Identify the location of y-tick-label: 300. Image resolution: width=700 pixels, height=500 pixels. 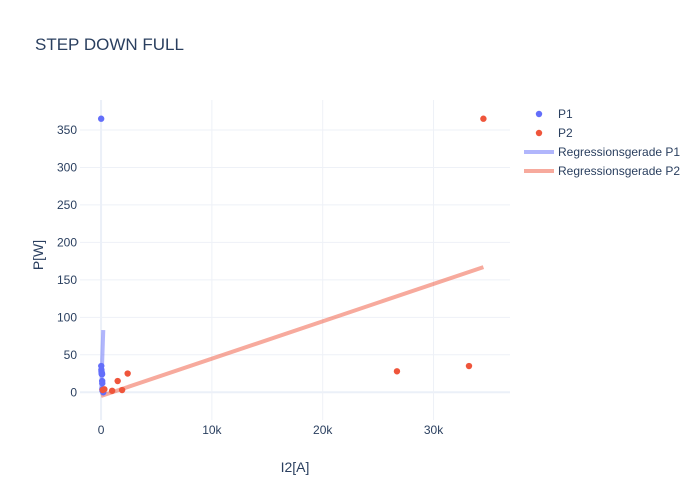
(67, 167).